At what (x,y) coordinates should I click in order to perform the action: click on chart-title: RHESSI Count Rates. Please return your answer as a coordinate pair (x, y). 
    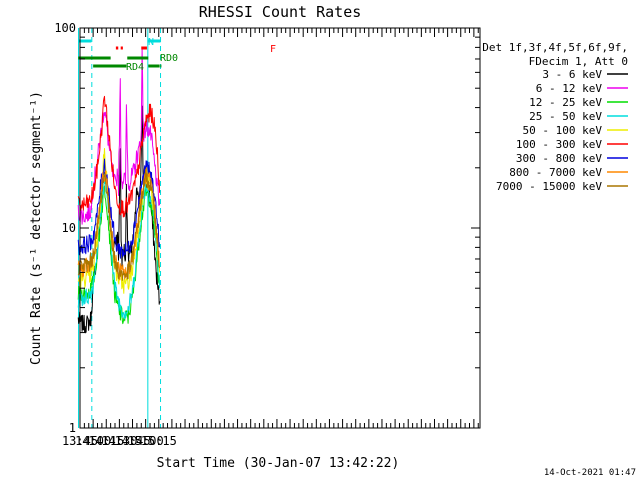
    Looking at the image, I should click on (280, 12).